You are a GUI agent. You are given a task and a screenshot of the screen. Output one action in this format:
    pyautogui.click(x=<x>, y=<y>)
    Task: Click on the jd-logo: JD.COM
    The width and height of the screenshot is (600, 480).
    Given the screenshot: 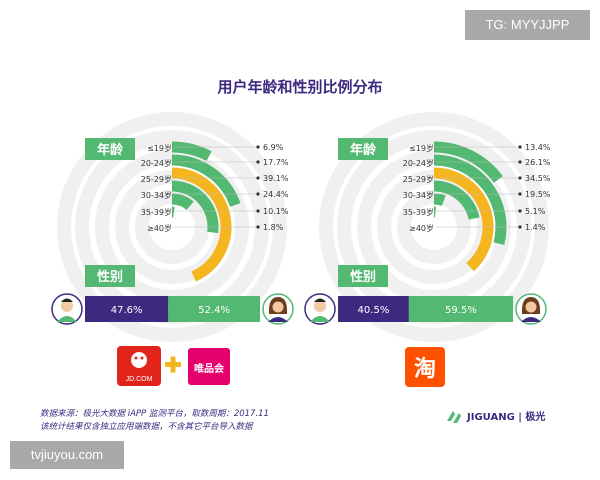 What is the action you would take?
    pyautogui.click(x=139, y=366)
    